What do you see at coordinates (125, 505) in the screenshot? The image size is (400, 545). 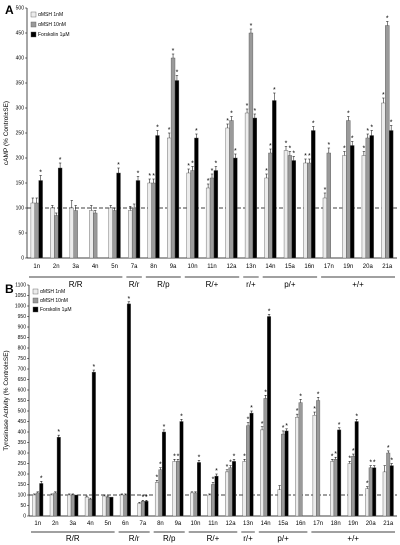 I see `bar-6n-s1` at bounding box center [125, 505].